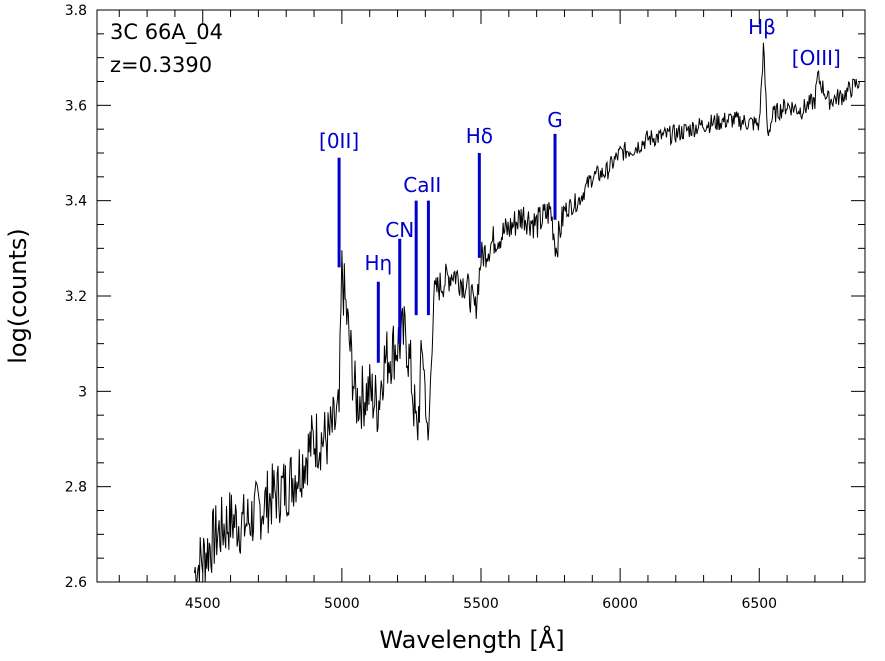 The image size is (885, 661). What do you see at coordinates (479, 136) in the screenshot?
I see `marker-label: Hδ` at bounding box center [479, 136].